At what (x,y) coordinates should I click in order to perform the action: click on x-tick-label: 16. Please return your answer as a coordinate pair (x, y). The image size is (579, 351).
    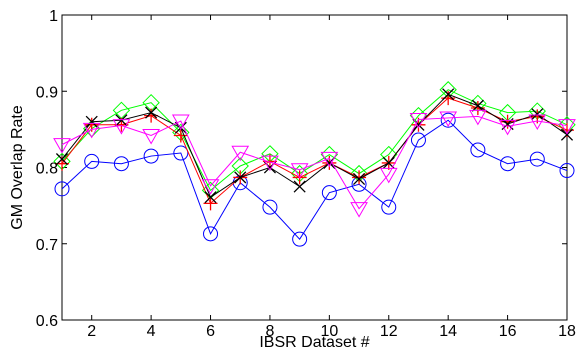
    Looking at the image, I should click on (508, 331).